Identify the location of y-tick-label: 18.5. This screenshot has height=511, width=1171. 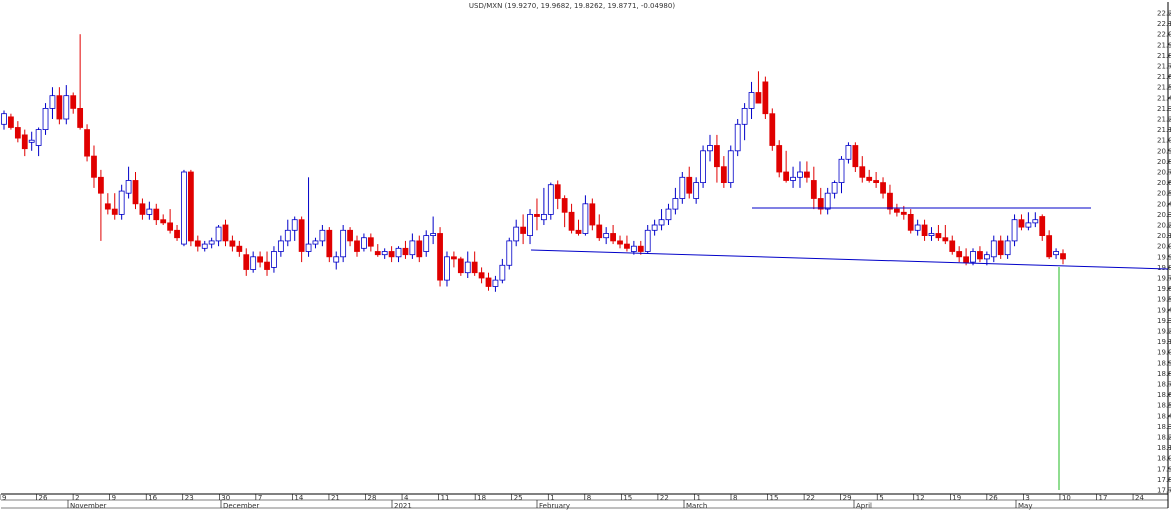
(1164, 406).